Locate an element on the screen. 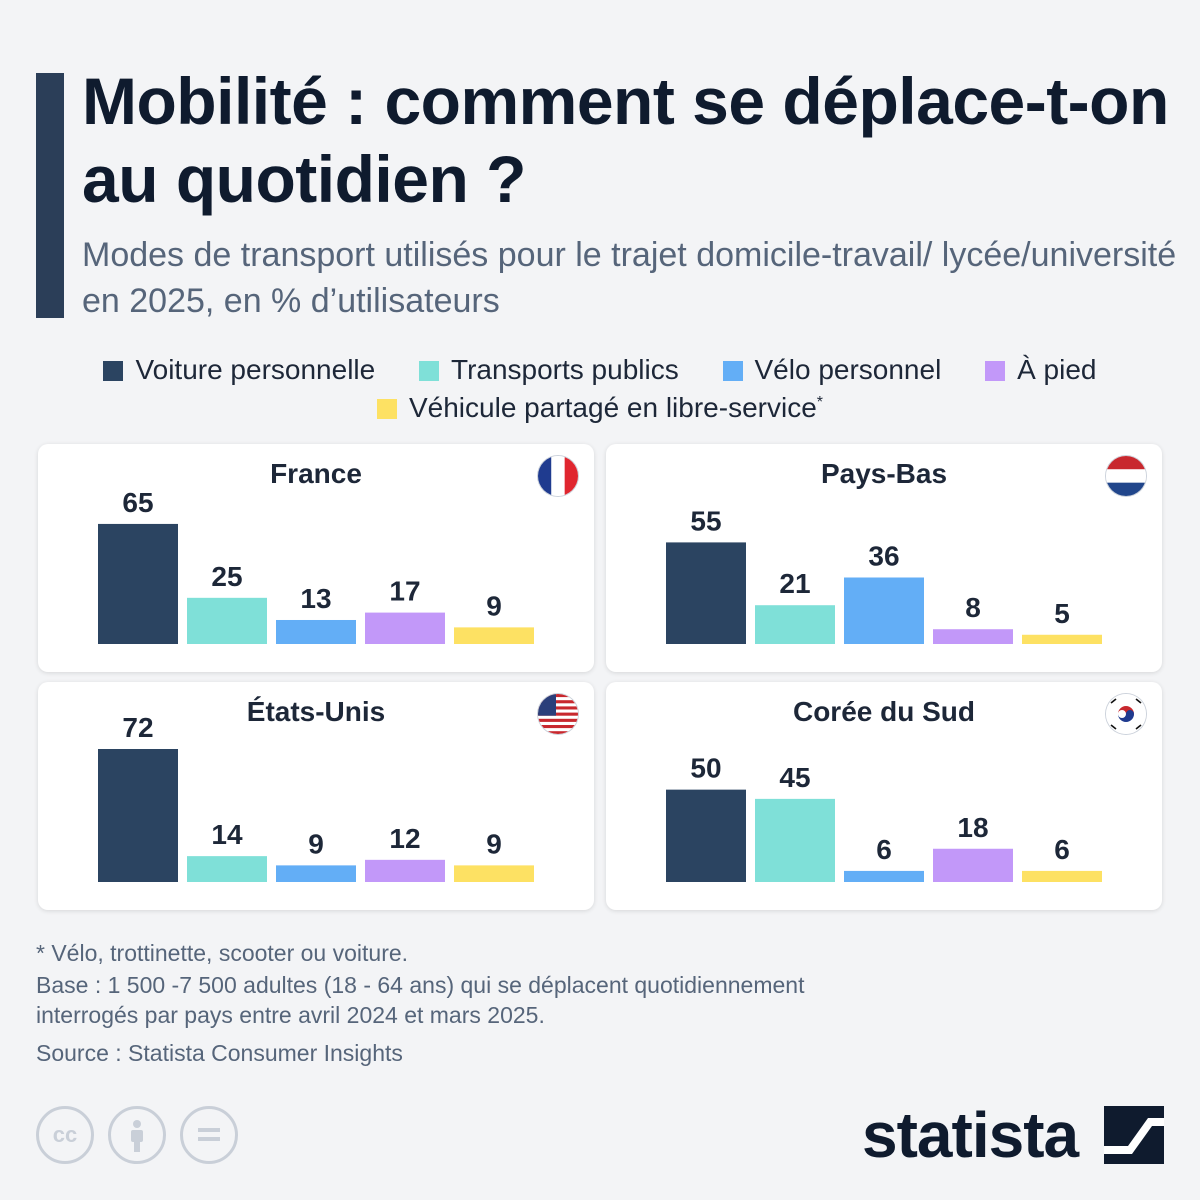  flag-france-icon is located at coordinates (558, 476).